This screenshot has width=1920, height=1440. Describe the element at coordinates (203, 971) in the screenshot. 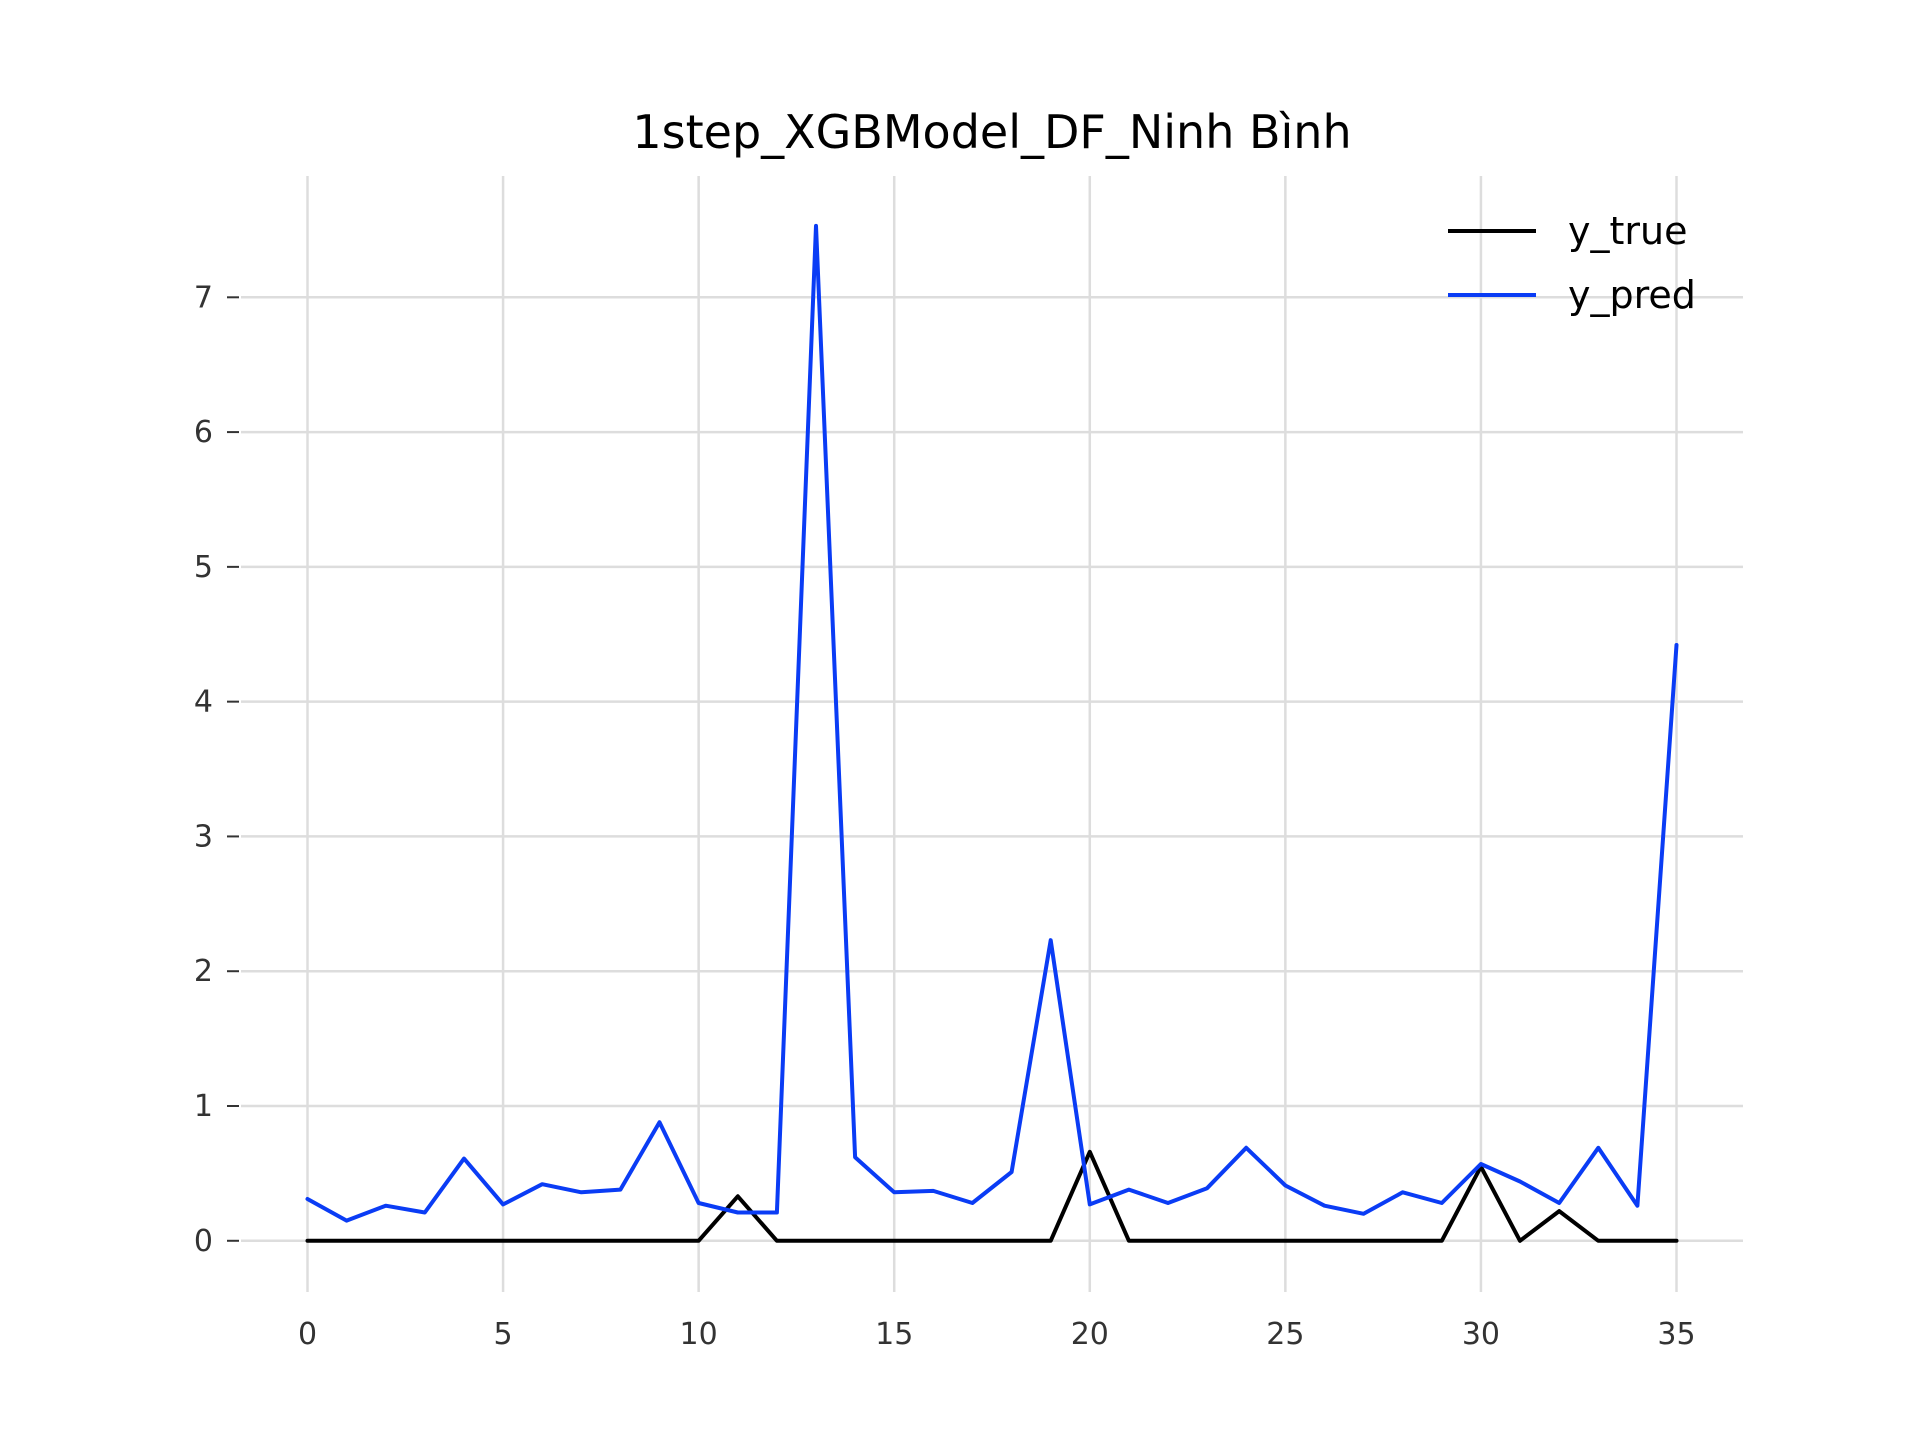

I see `y-tick-label: 2` at that location.